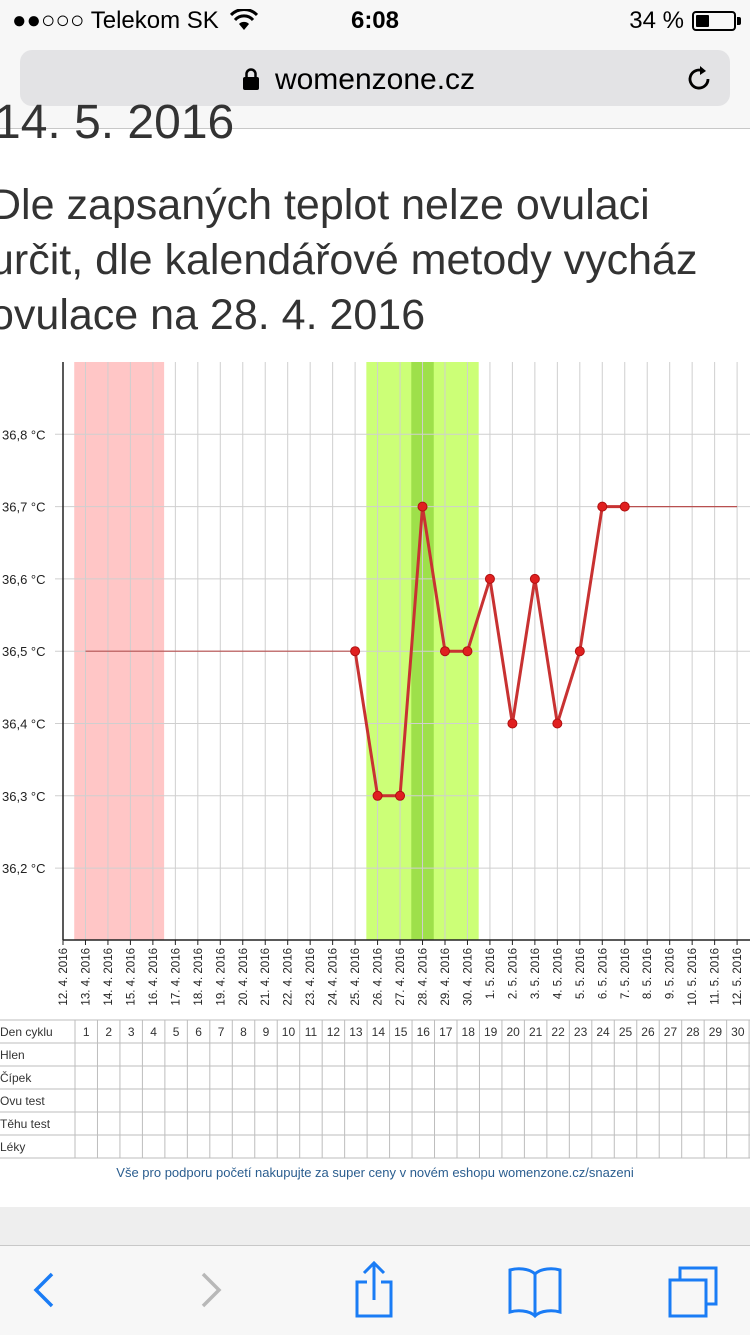  I want to click on cycle-day-number: 22, so click(558, 1032).